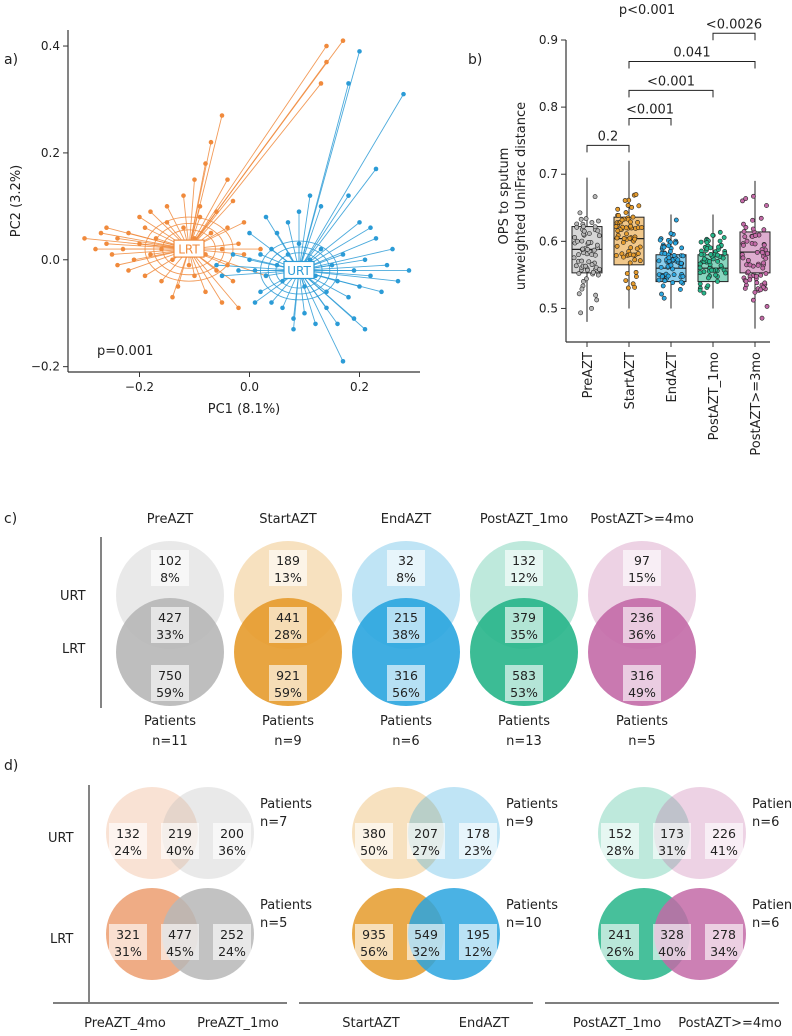 The image size is (792, 1036). I want to click on boxplot-bracket-label: <0.0026, so click(734, 24).